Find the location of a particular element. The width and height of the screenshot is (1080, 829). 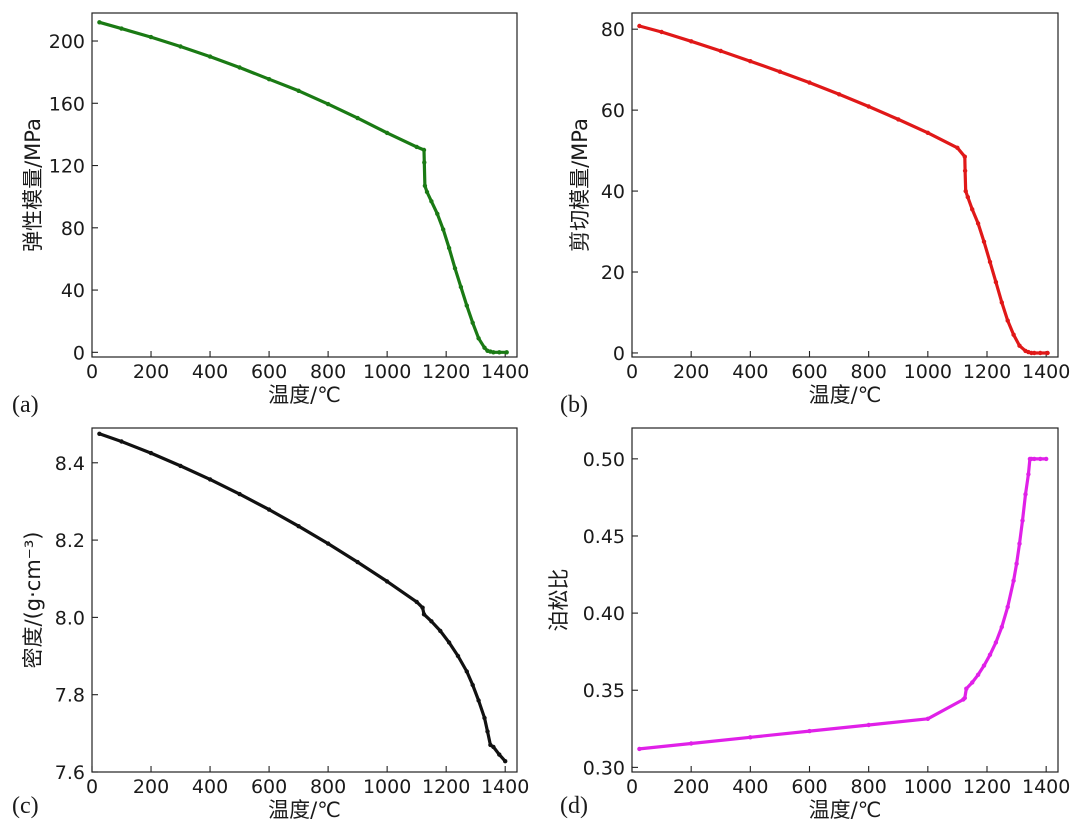

x-axis-label: 温度/℃ is located at coordinates (304, 395).